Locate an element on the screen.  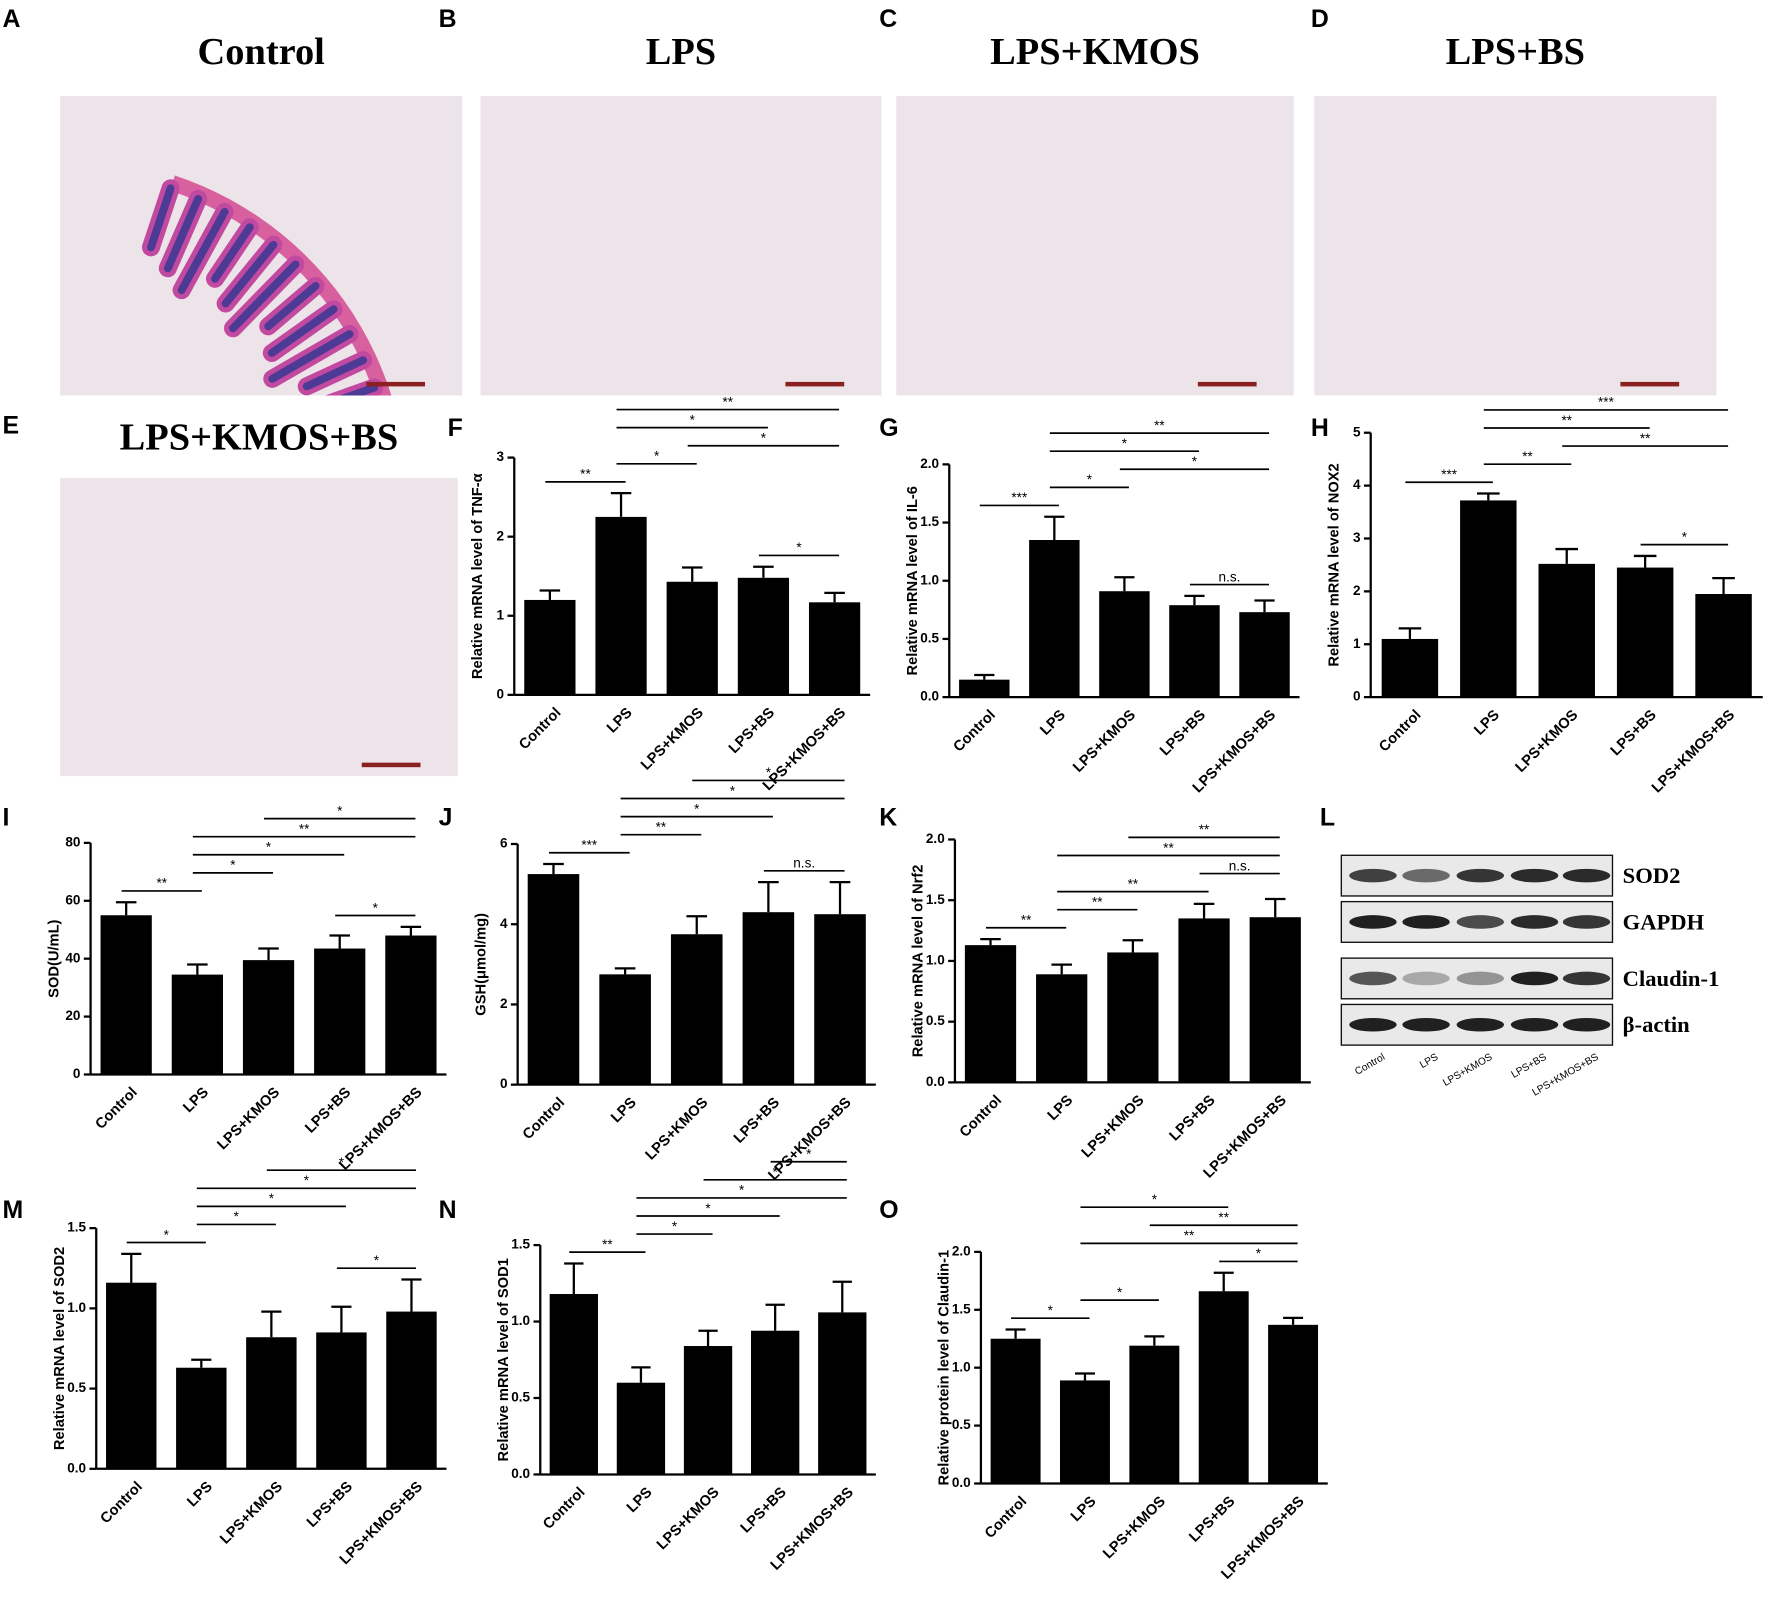
panel-letter: O is located at coordinates (888, 1210).